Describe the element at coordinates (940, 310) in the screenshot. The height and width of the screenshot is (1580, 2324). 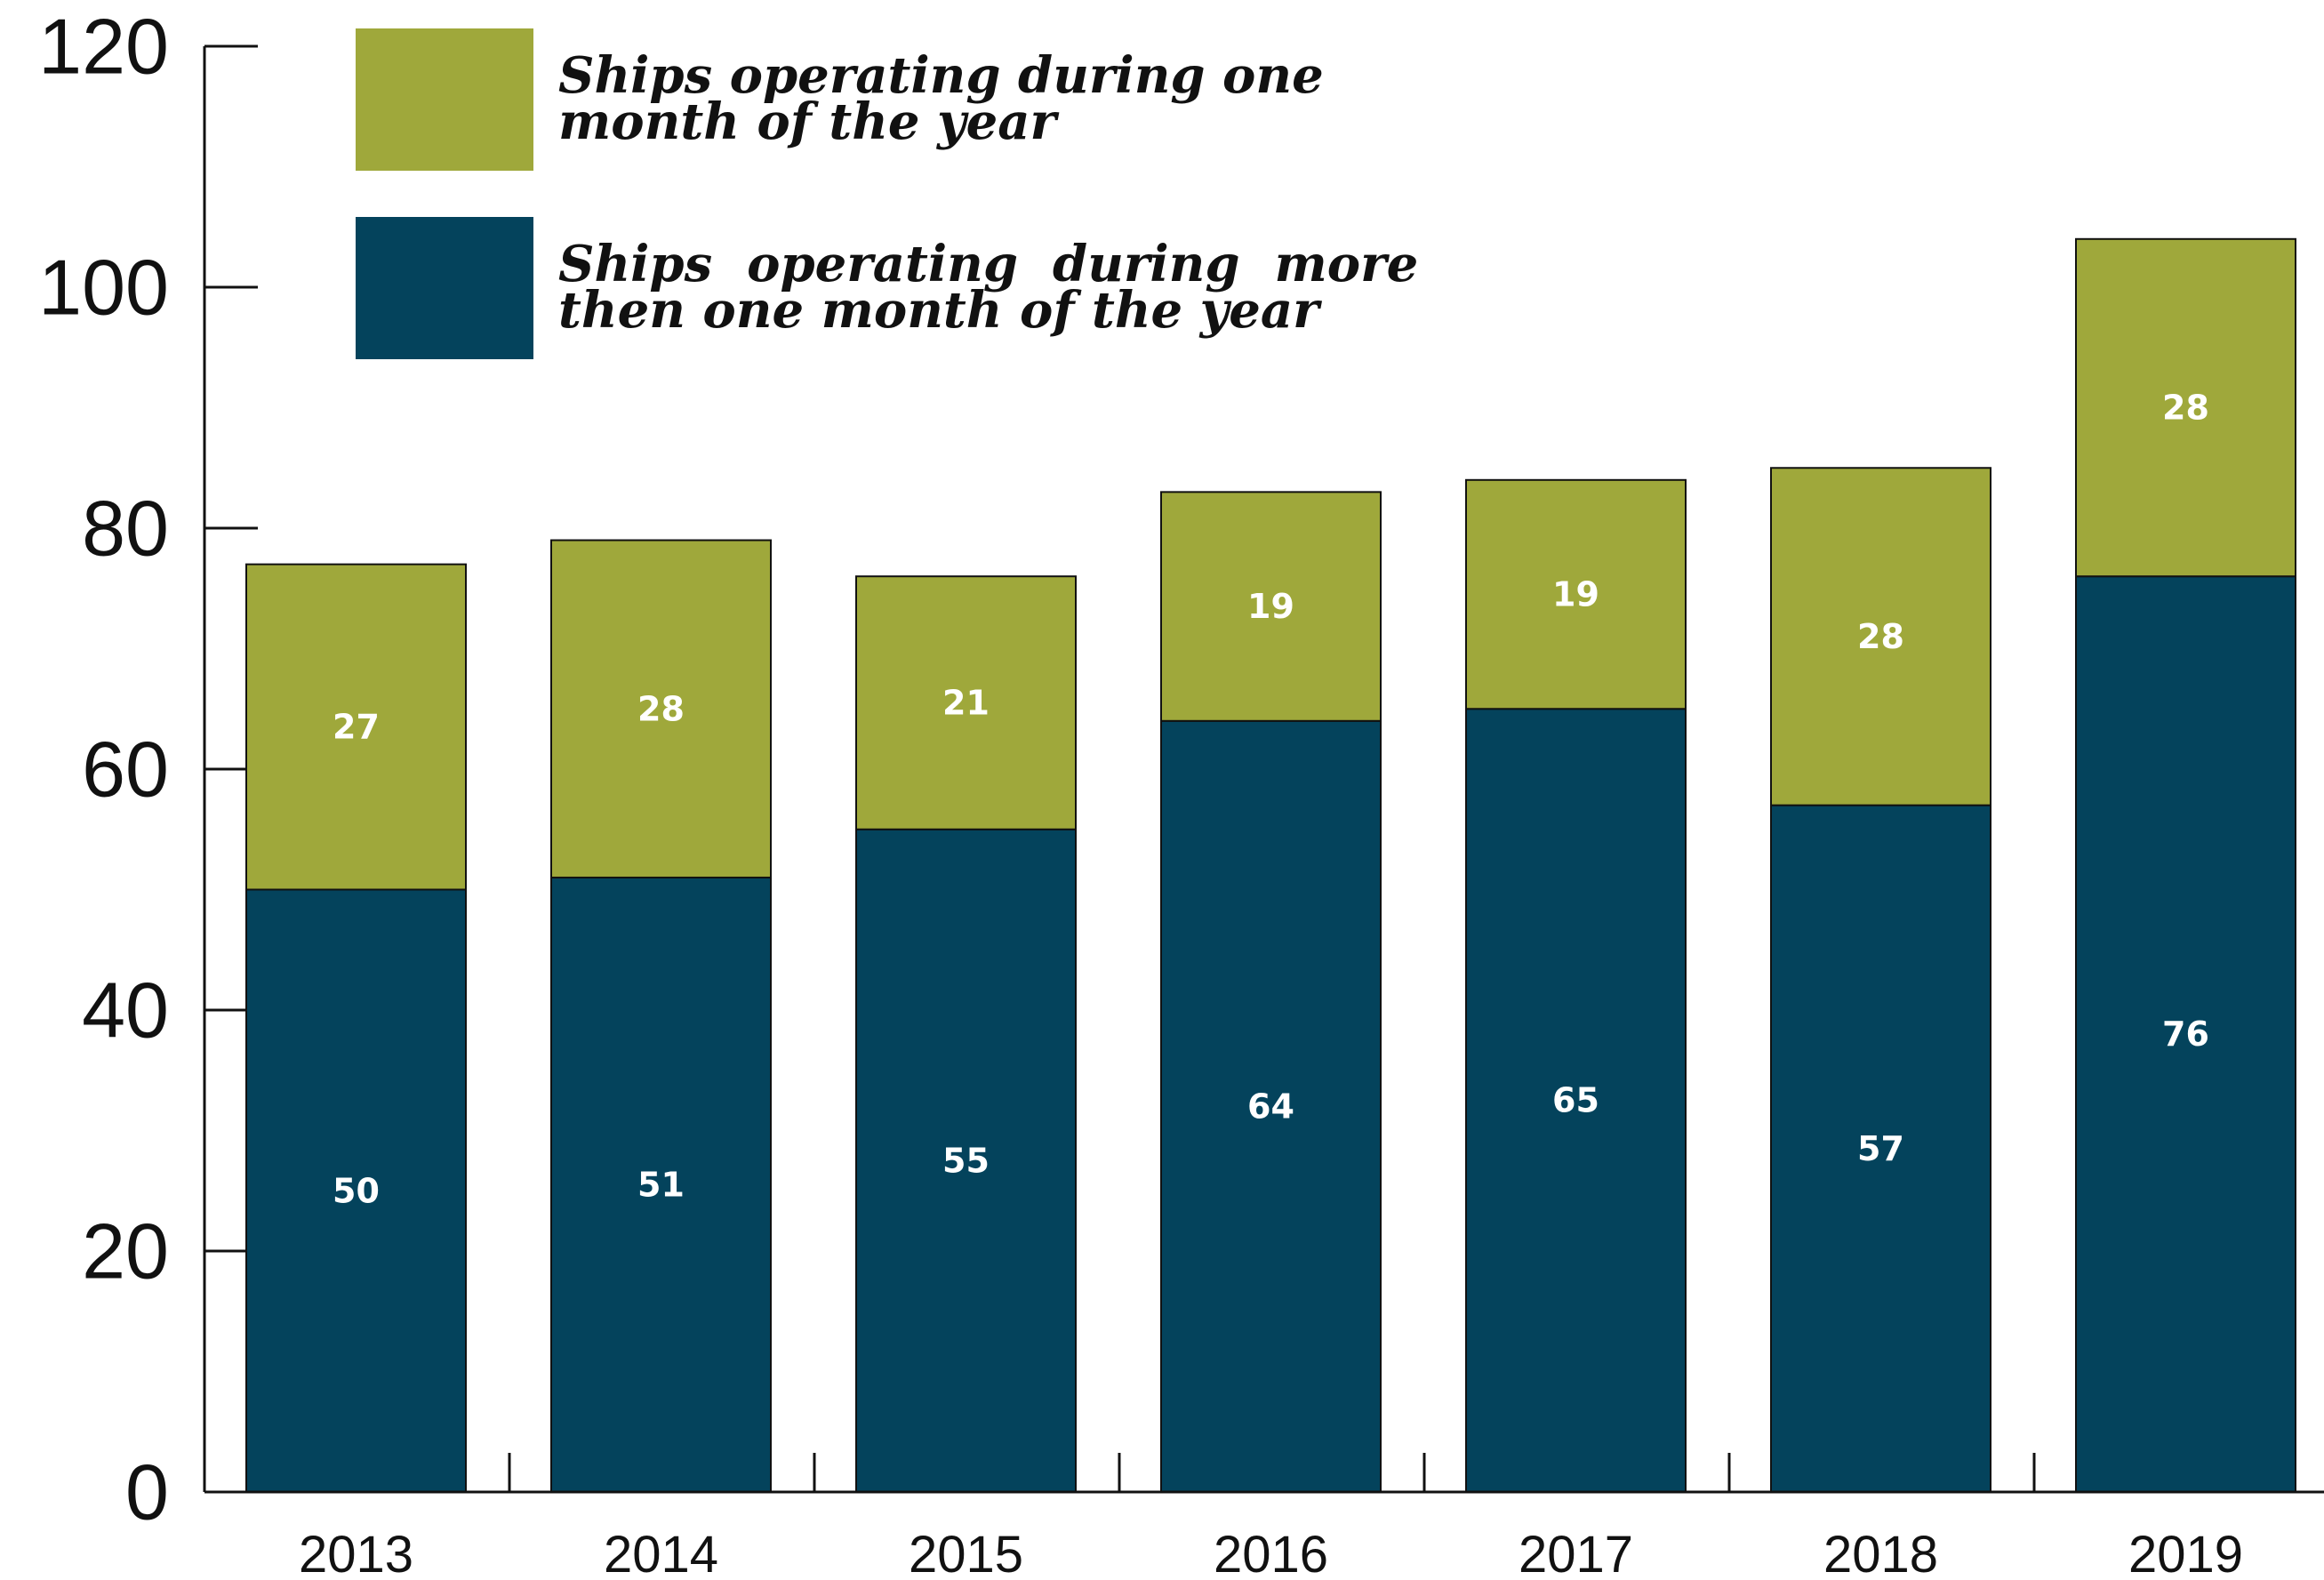
I see `legend-label: then one month of the year` at that location.